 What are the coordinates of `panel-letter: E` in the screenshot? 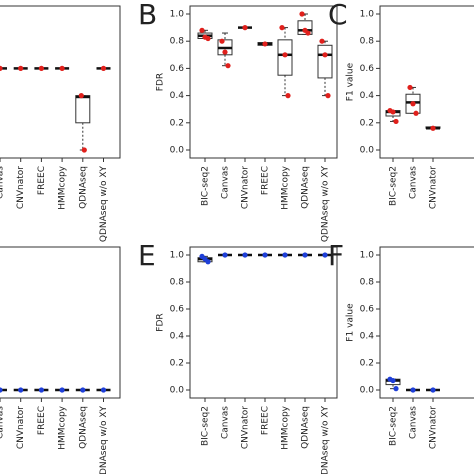 It's located at (147, 255).